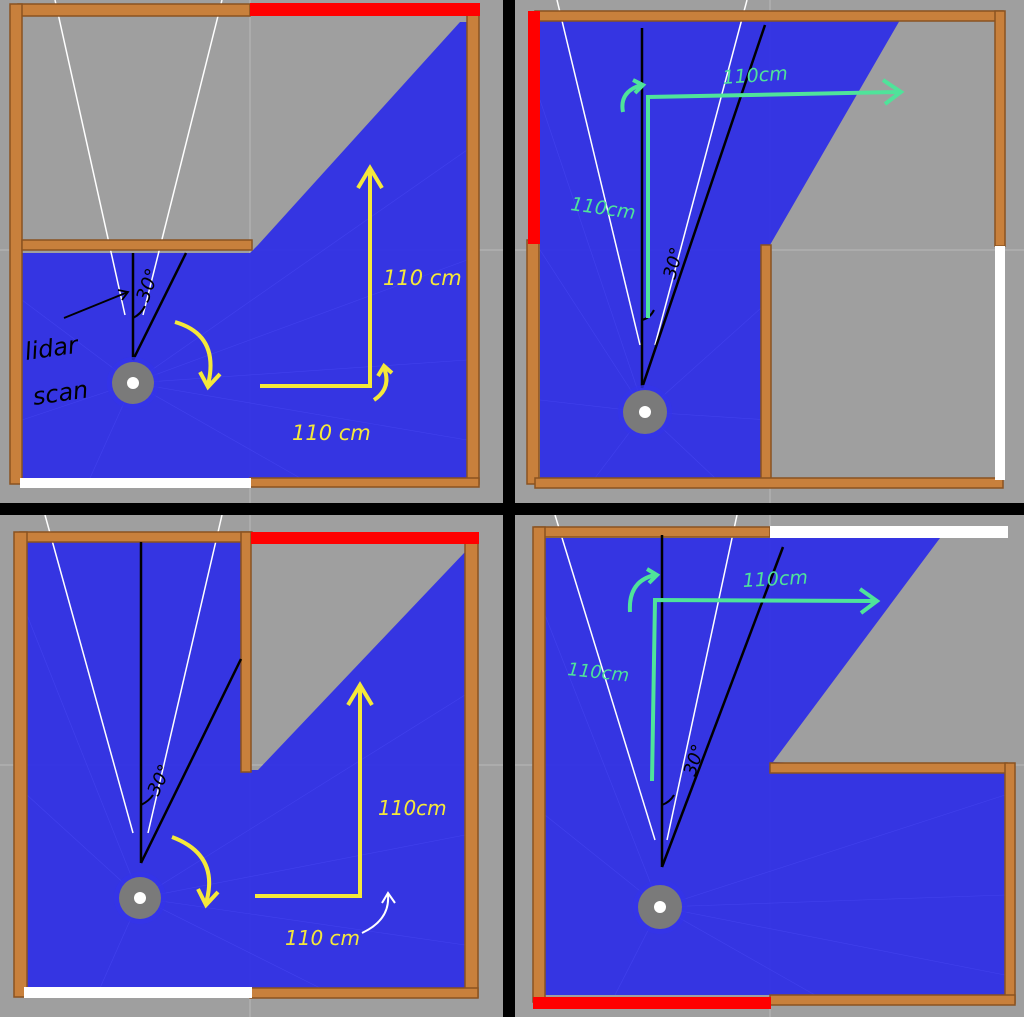  What do you see at coordinates (1000, 128) in the screenshot?
I see `wall-right-upper` at bounding box center [1000, 128].